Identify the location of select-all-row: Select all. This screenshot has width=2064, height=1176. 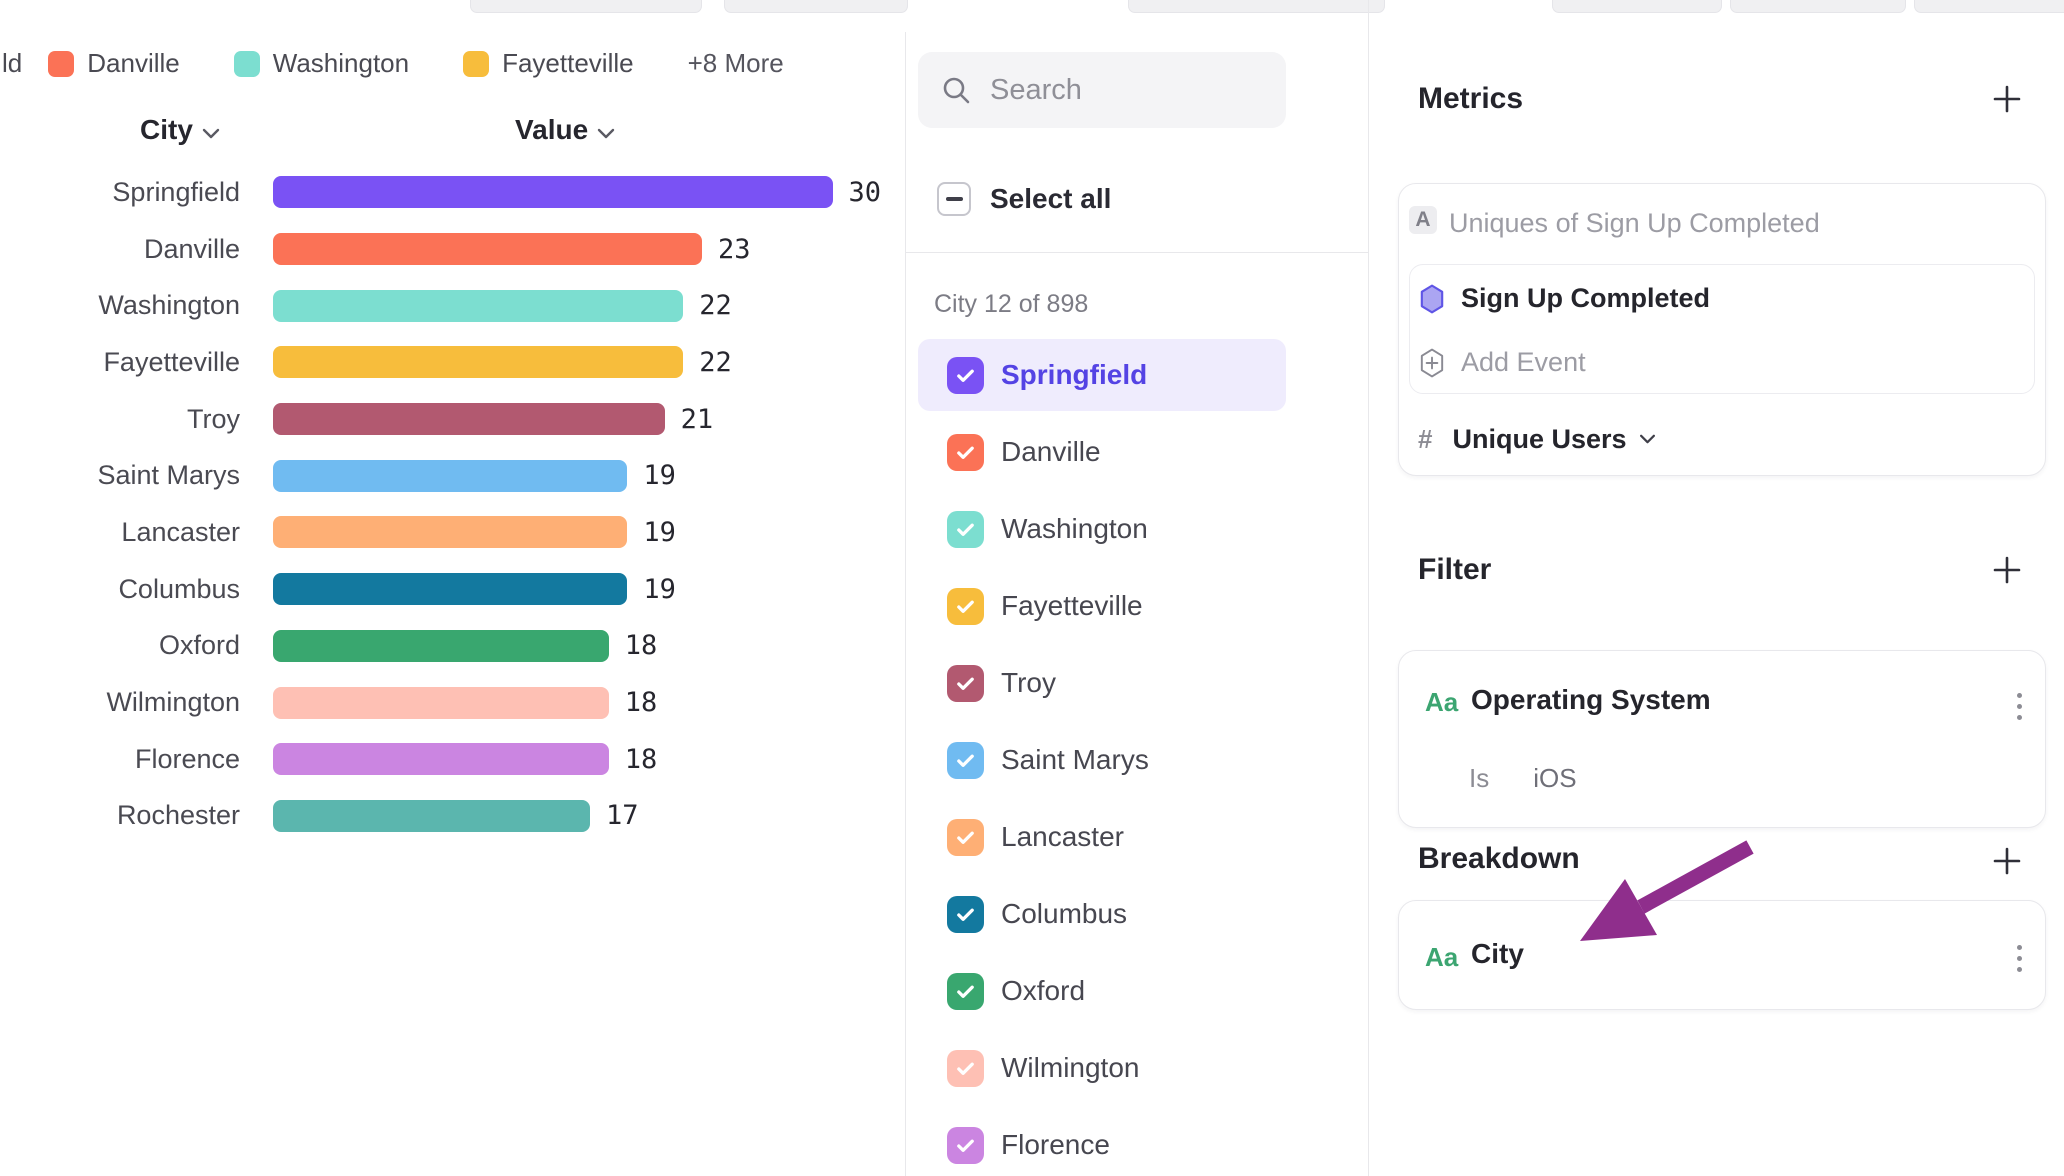
(1014, 199).